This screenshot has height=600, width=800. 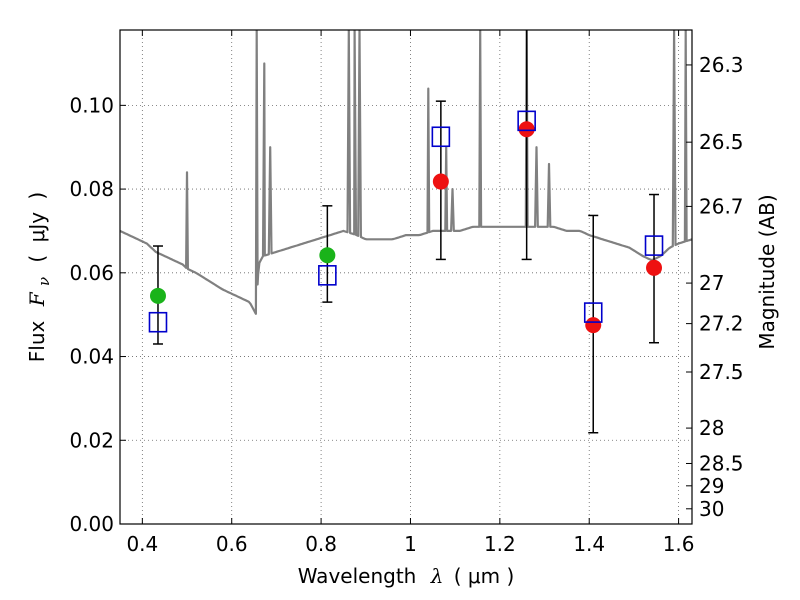 What do you see at coordinates (91, 440) in the screenshot?
I see `y-tick-label: 0.02` at bounding box center [91, 440].